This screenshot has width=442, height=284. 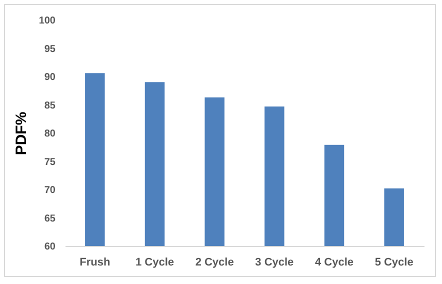 I want to click on y-tick-label: 100, so click(x=47, y=21).